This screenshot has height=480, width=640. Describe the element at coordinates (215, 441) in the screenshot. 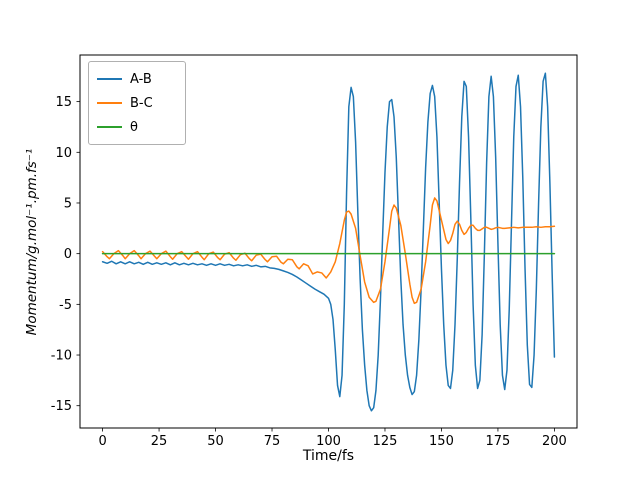

I see `svg-text: 50` at that location.